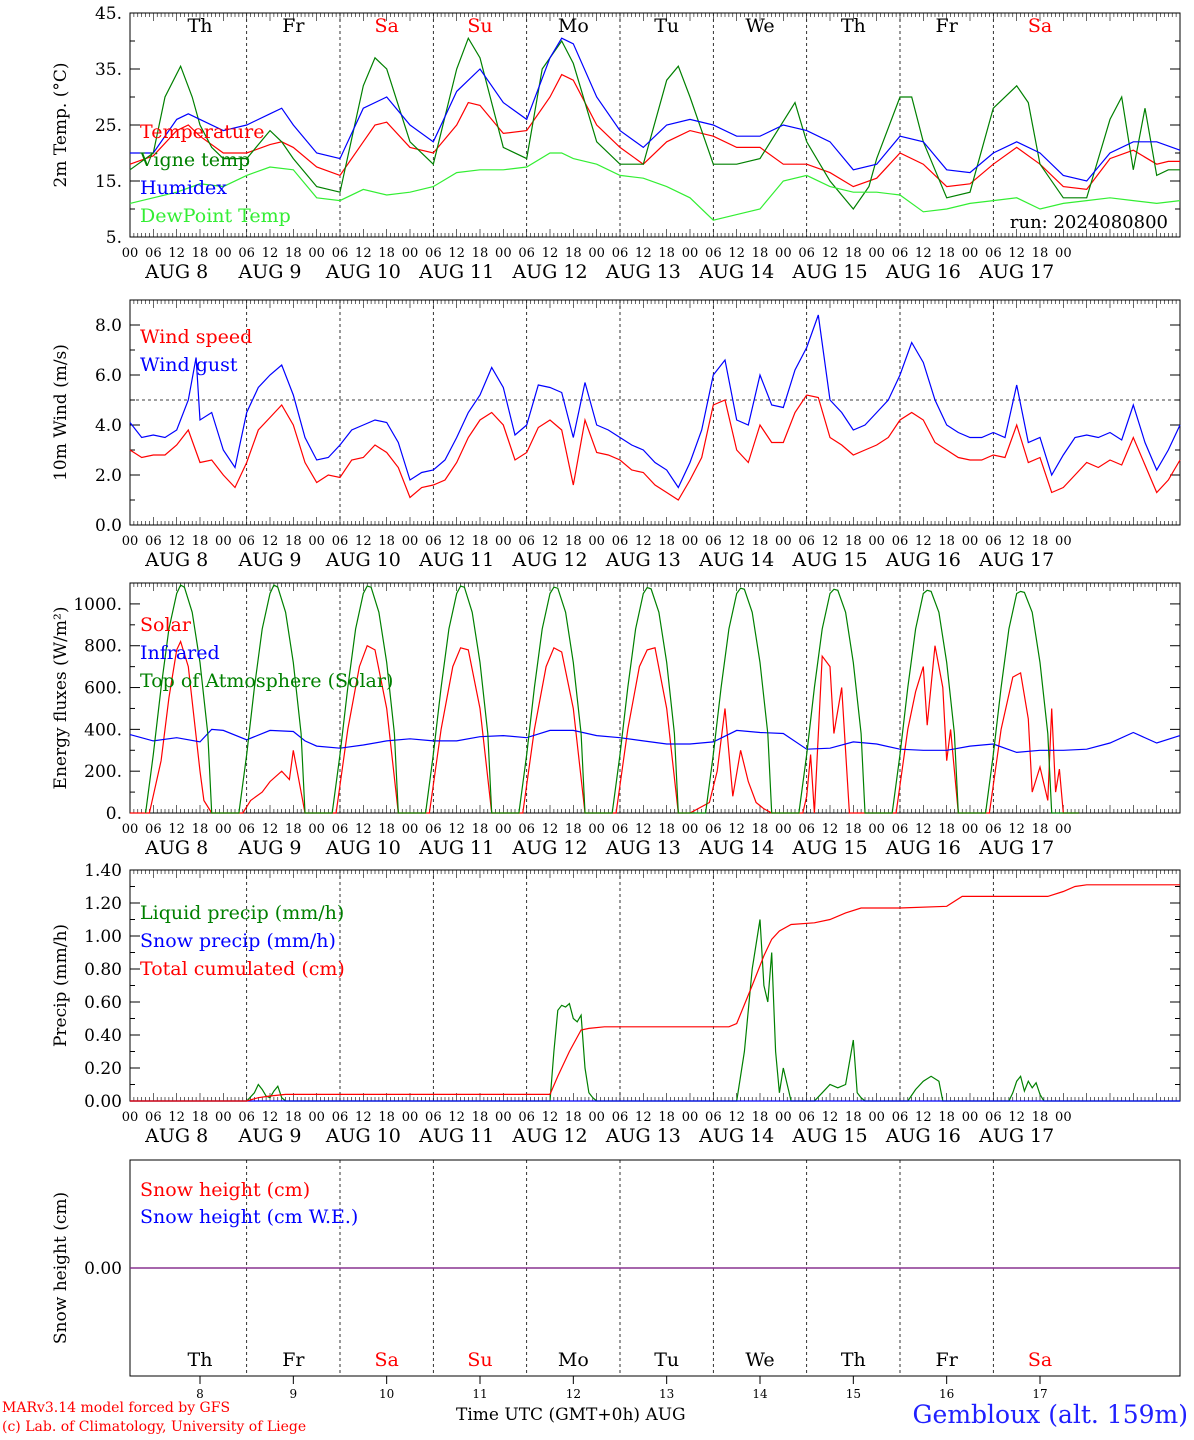 The image size is (1194, 1440). Describe the element at coordinates (108, 376) in the screenshot. I see `y-tick-label: 6.0` at that location.